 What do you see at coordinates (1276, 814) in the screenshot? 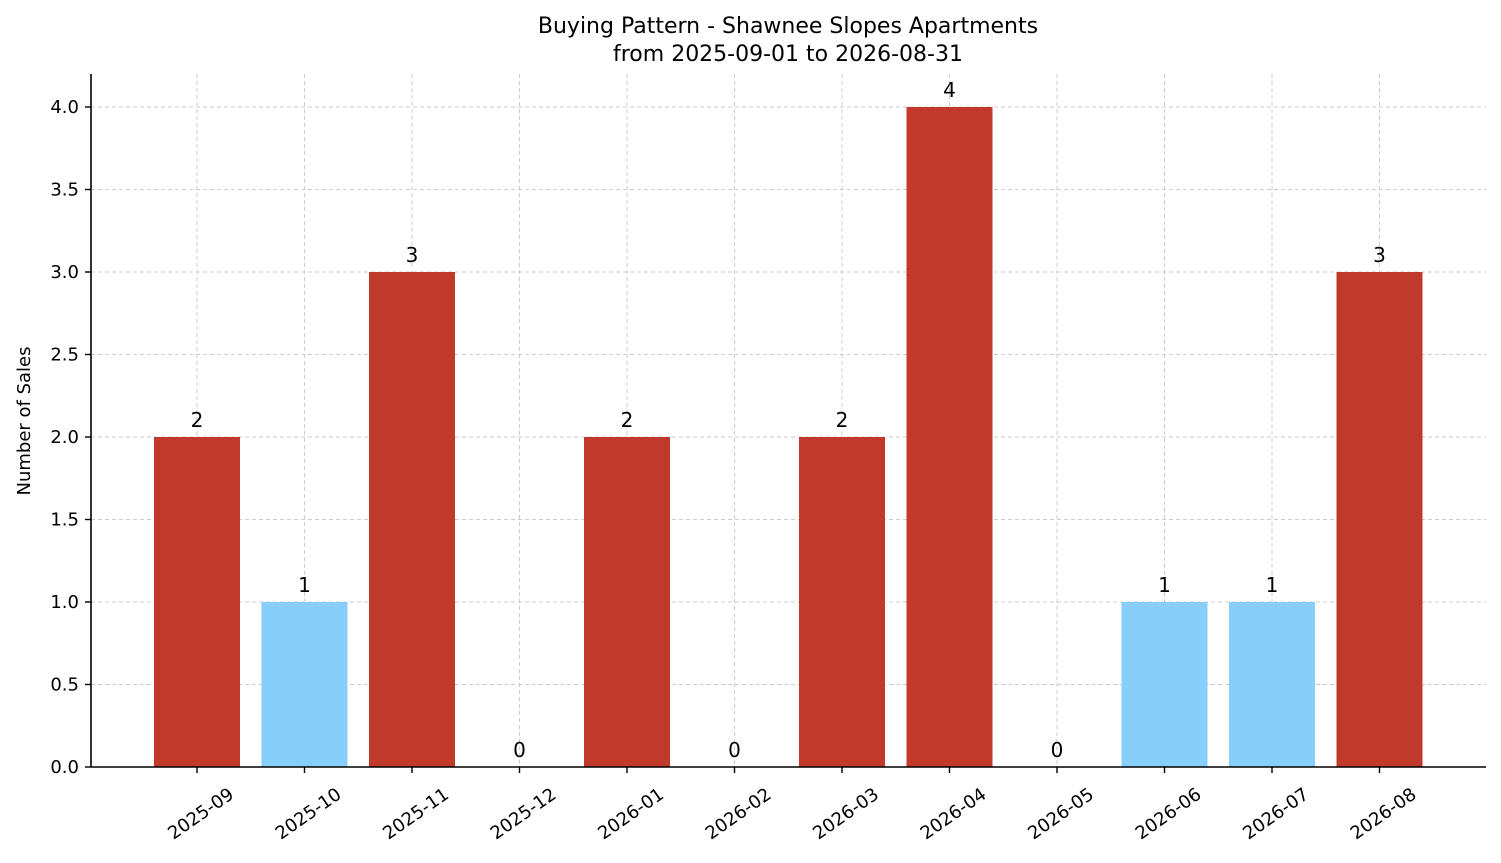
I see `x-tick-label-2026-07: 2026-07` at bounding box center [1276, 814].